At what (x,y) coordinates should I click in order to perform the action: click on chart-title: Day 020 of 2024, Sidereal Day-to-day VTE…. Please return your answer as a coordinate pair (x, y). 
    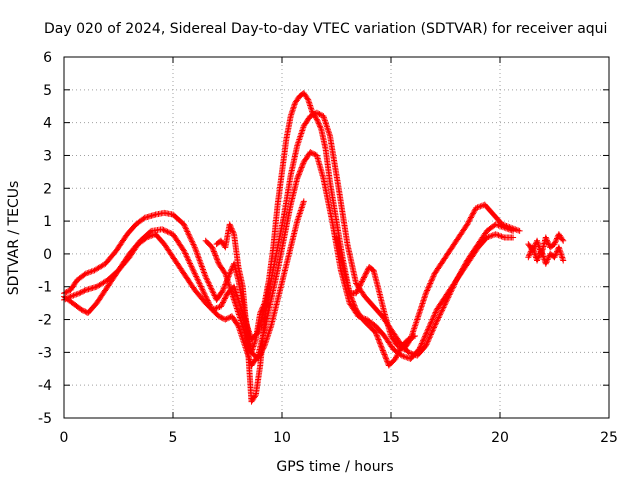
    Looking at the image, I should click on (325, 29).